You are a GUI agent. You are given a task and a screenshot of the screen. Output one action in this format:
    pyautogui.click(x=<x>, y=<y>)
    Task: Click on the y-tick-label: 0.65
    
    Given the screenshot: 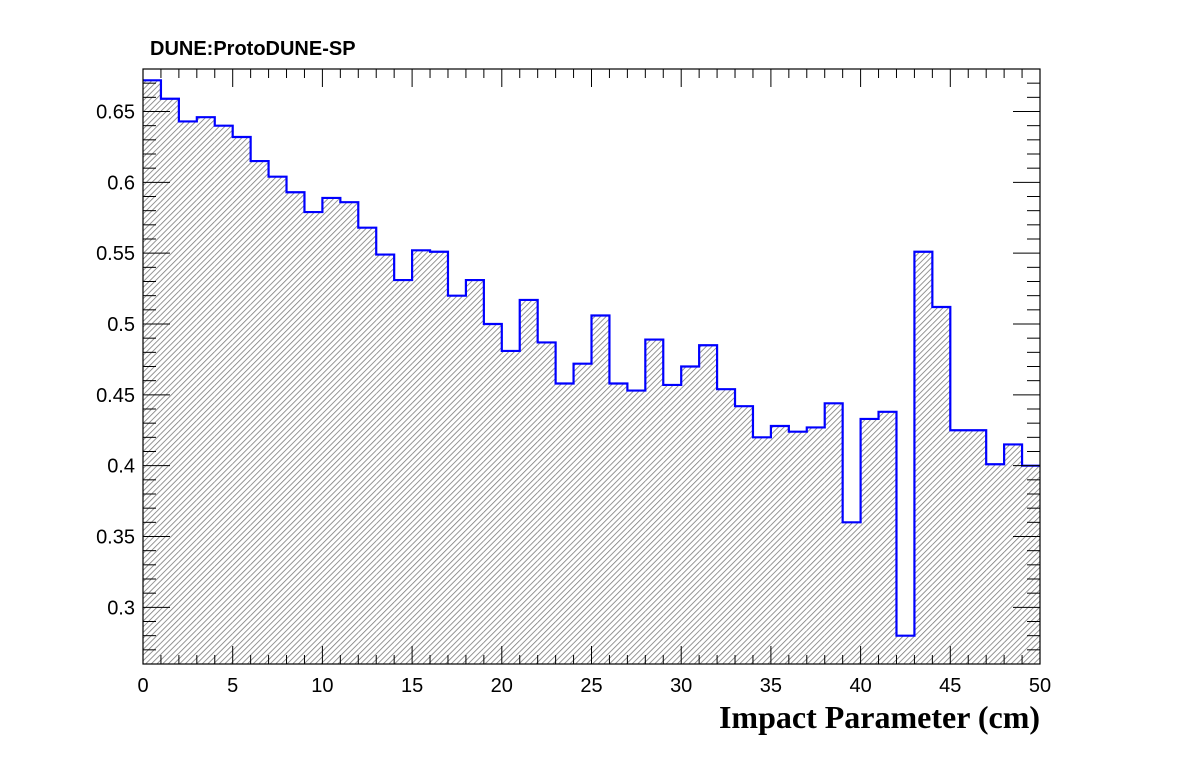 What is the action you would take?
    pyautogui.click(x=115, y=113)
    